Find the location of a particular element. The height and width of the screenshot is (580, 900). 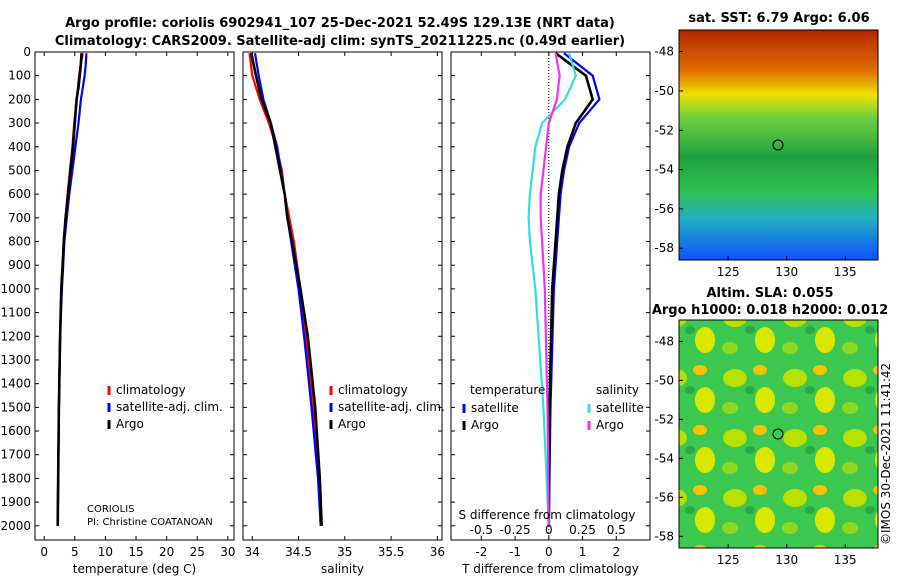

y-tick-label: 1200 is located at coordinates (15, 336).